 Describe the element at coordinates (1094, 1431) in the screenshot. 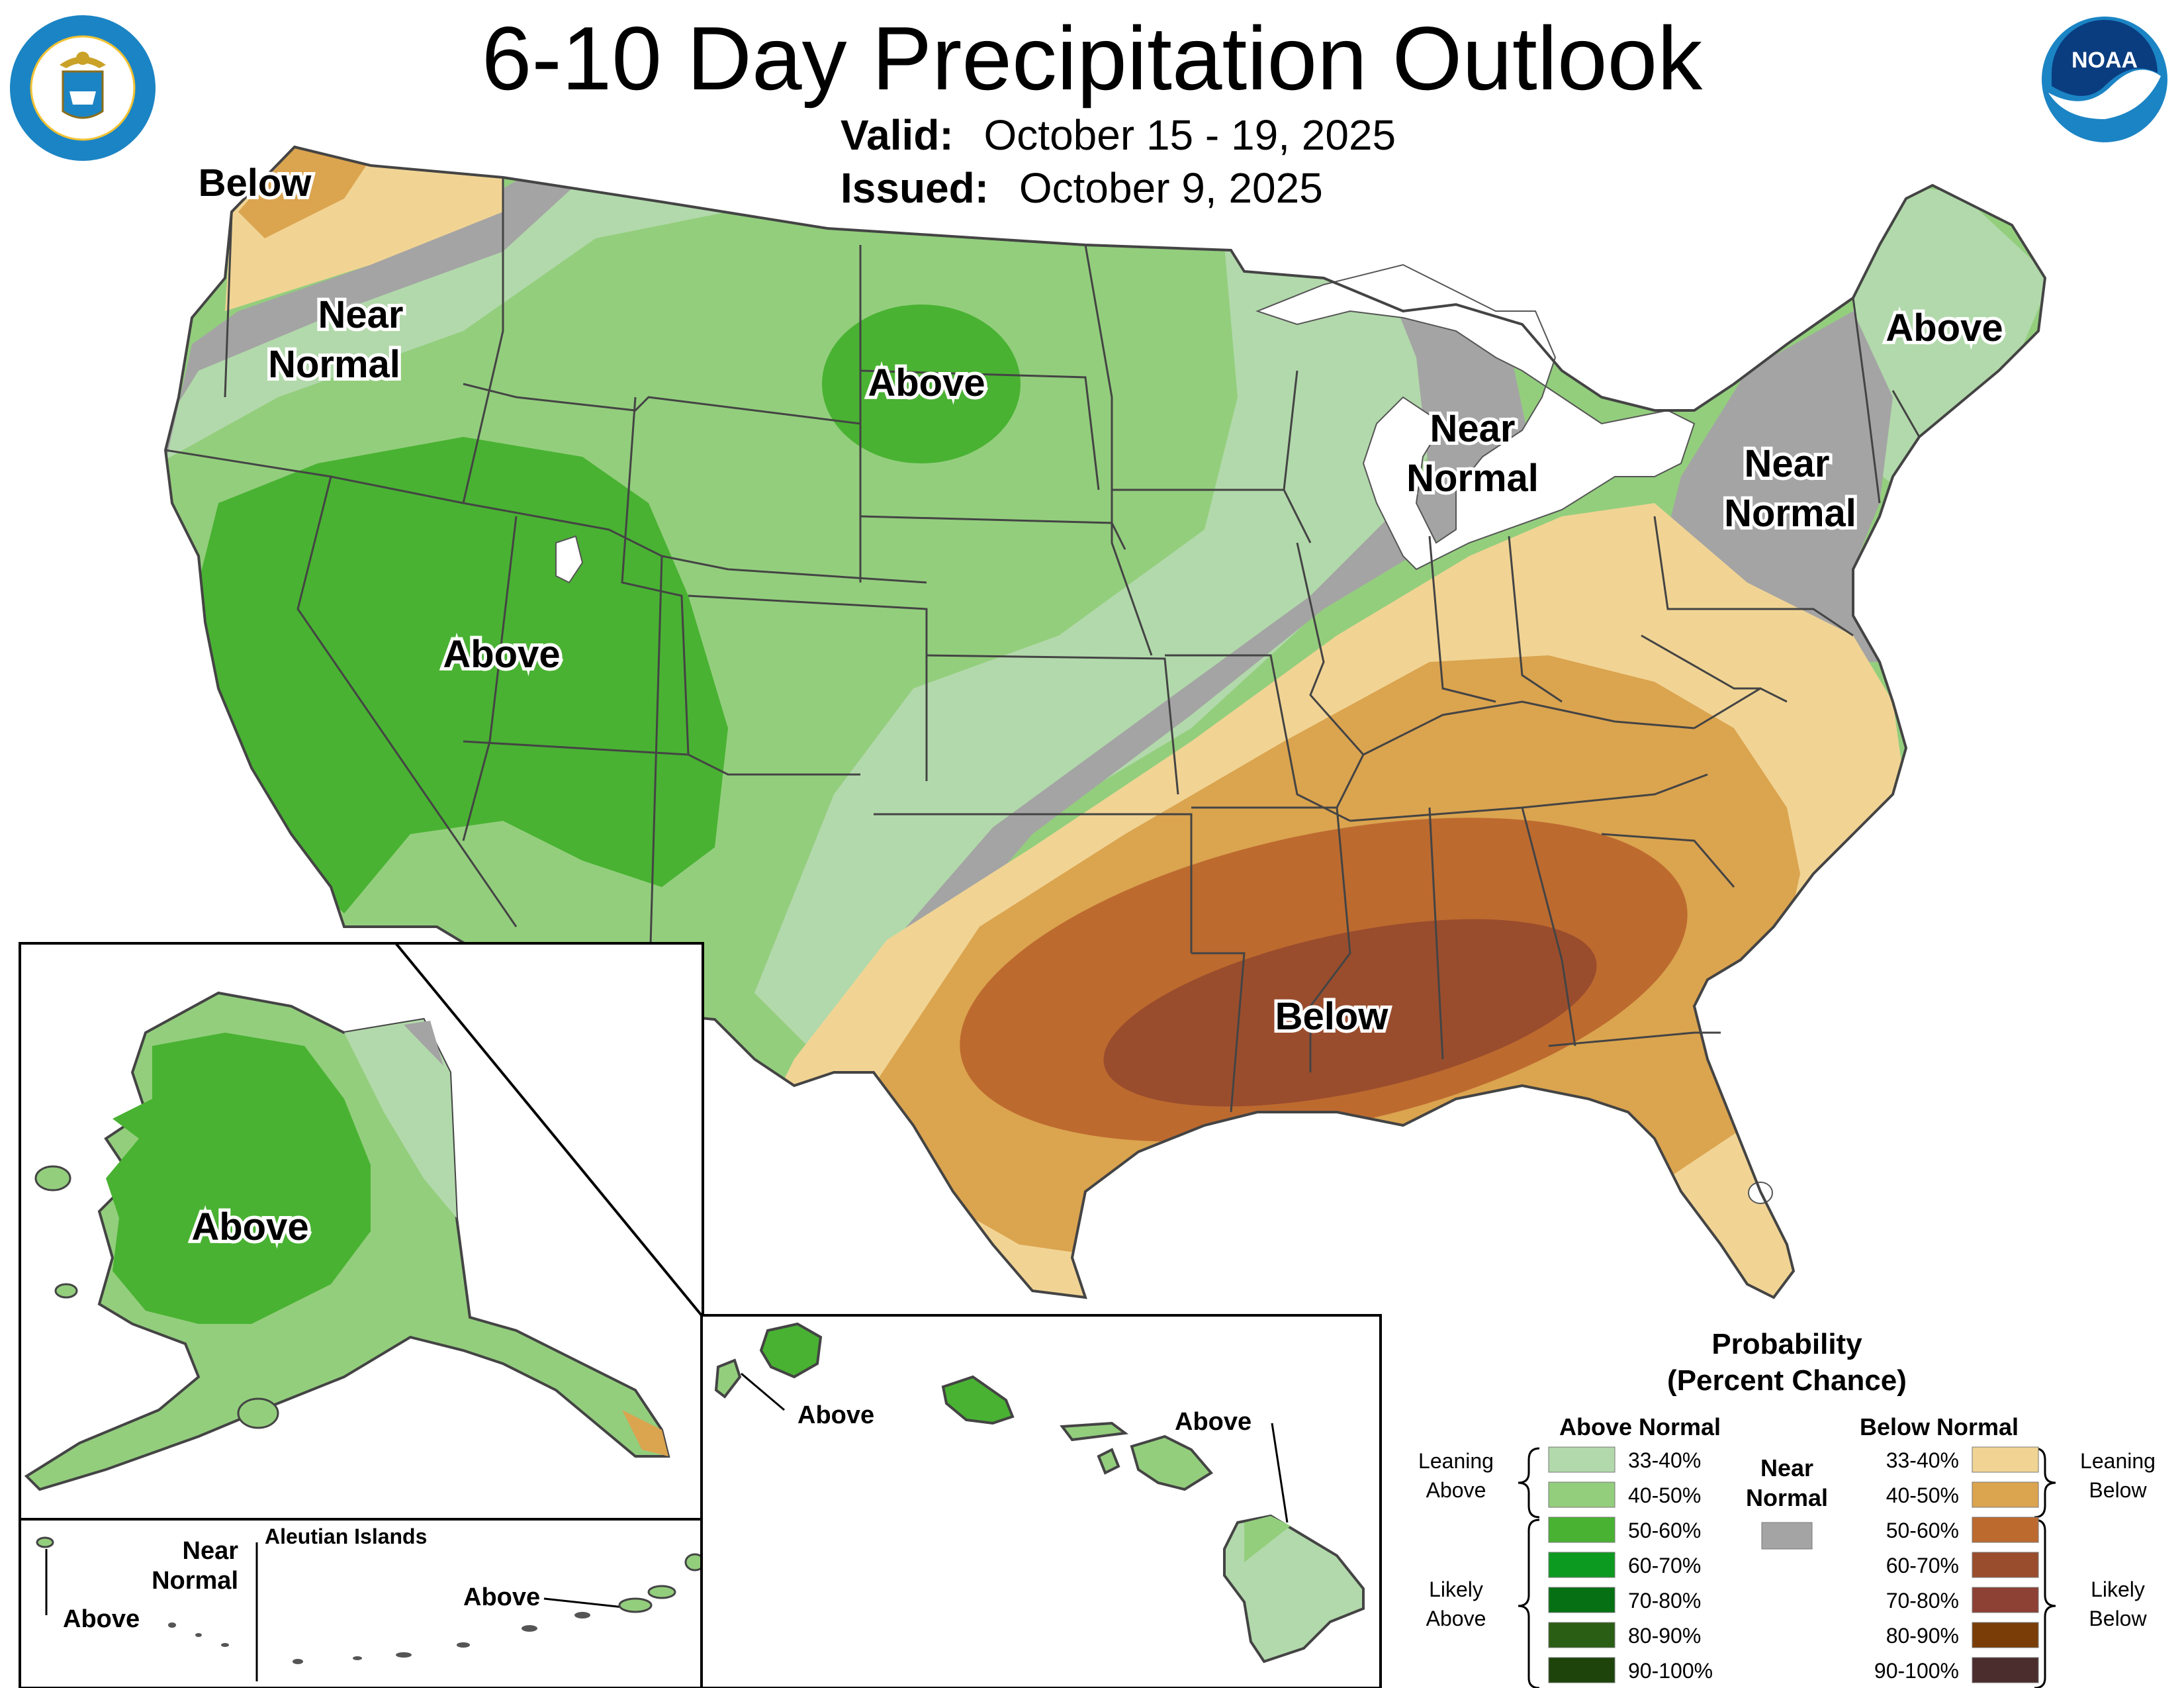

I see `molokai-island` at that location.